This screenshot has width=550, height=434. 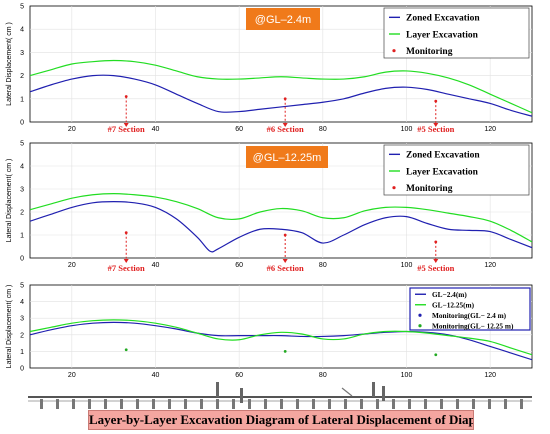 I want to click on legend-entry: Monitoring(GL− 2.4 m), so click(x=469, y=315).